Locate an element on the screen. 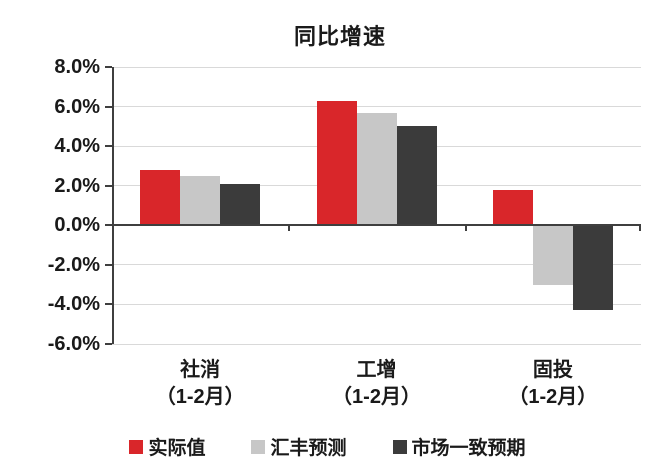  category-label: 社消 （1-2月） is located at coordinates (200, 384).